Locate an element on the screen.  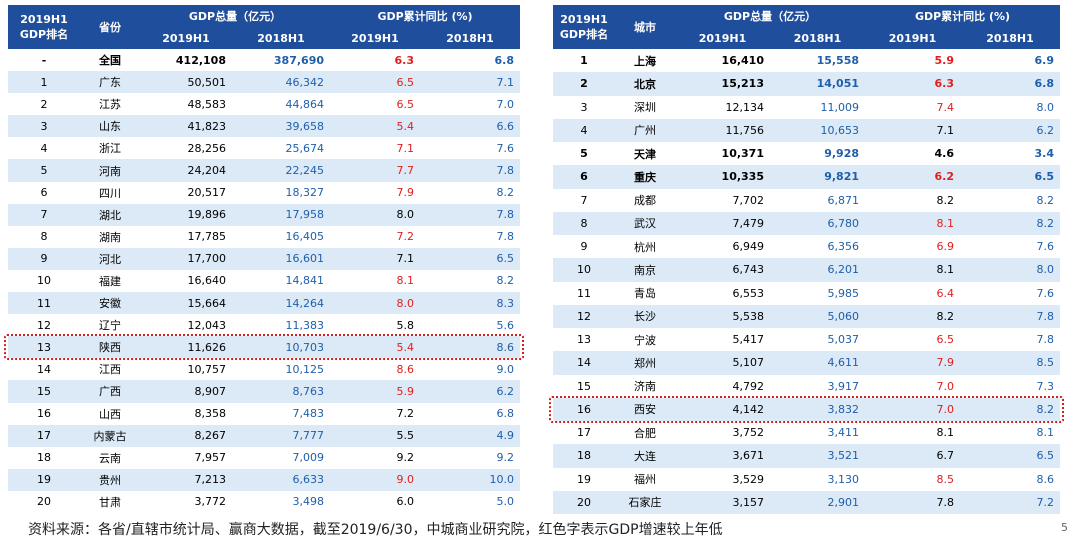
sub-header: 2019H1 is located at coordinates (186, 38).